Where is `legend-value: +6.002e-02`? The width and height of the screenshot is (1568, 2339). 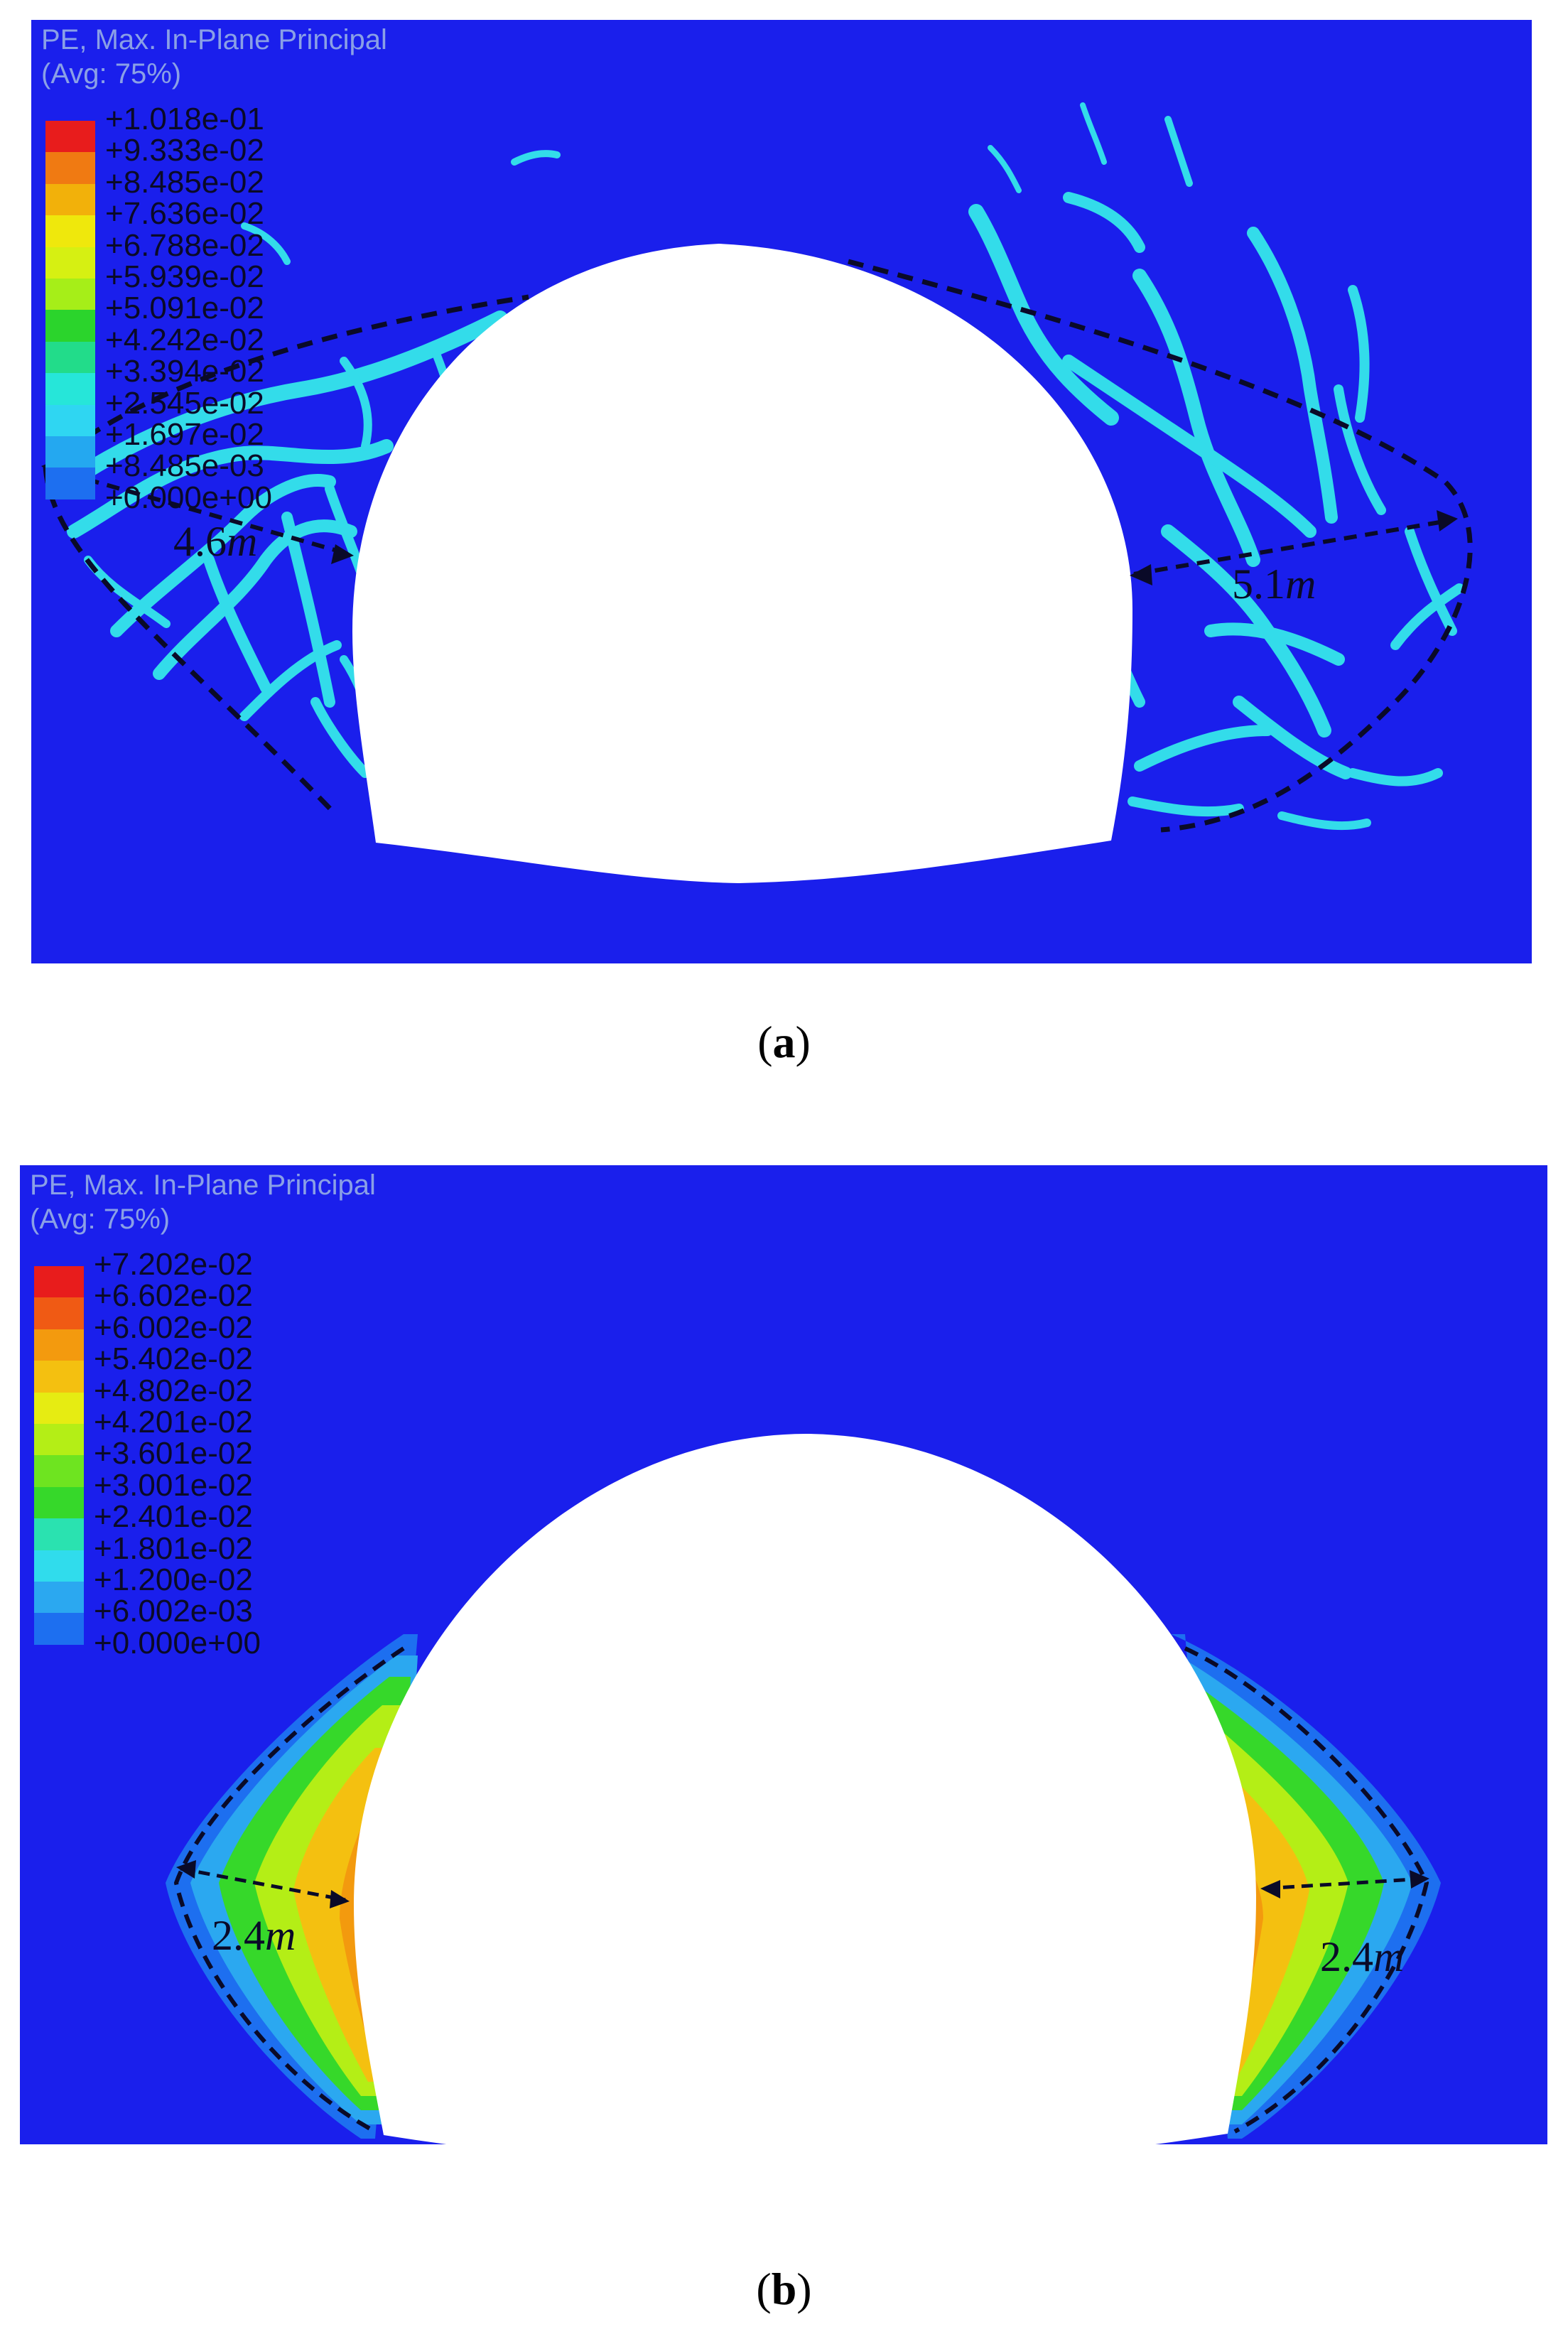 legend-value: +6.002e-02 is located at coordinates (173, 1327).